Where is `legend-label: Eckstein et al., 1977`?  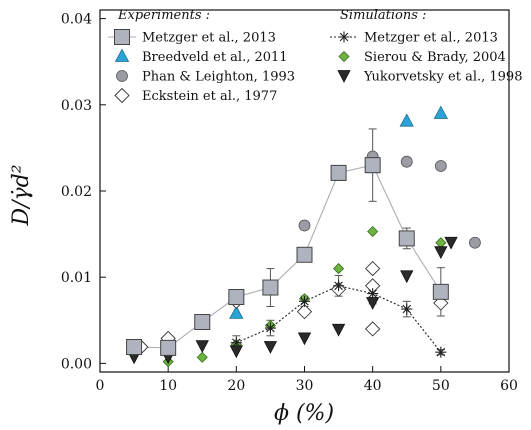
legend-label: Eckstein et al., 1977 is located at coordinates (209, 96).